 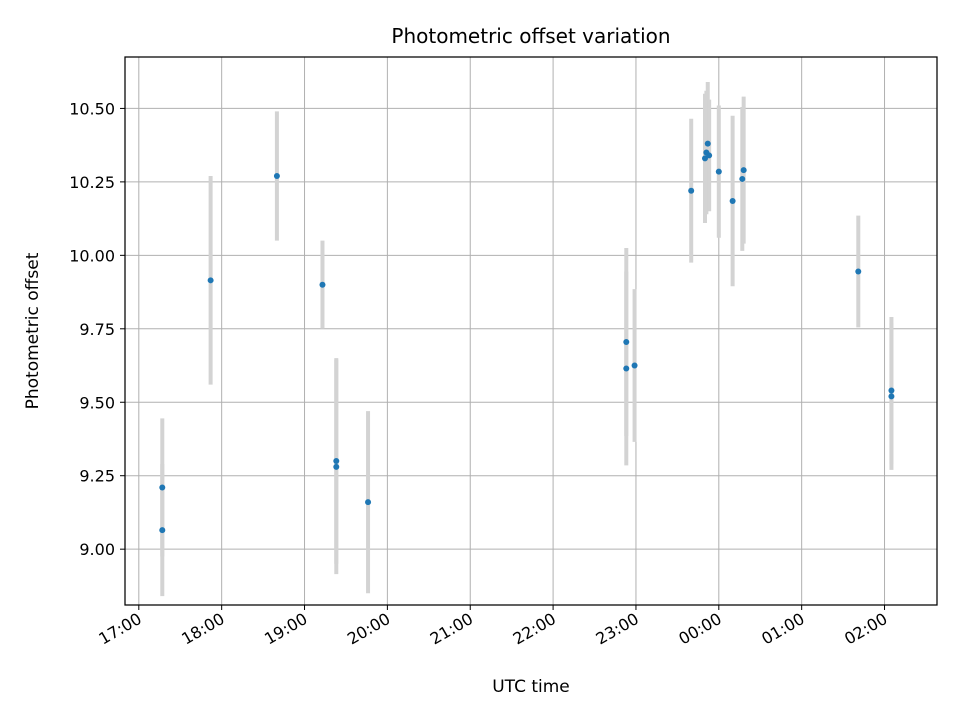 What do you see at coordinates (530, 36) in the screenshot?
I see `chart-title: Photometric offset variation` at bounding box center [530, 36].